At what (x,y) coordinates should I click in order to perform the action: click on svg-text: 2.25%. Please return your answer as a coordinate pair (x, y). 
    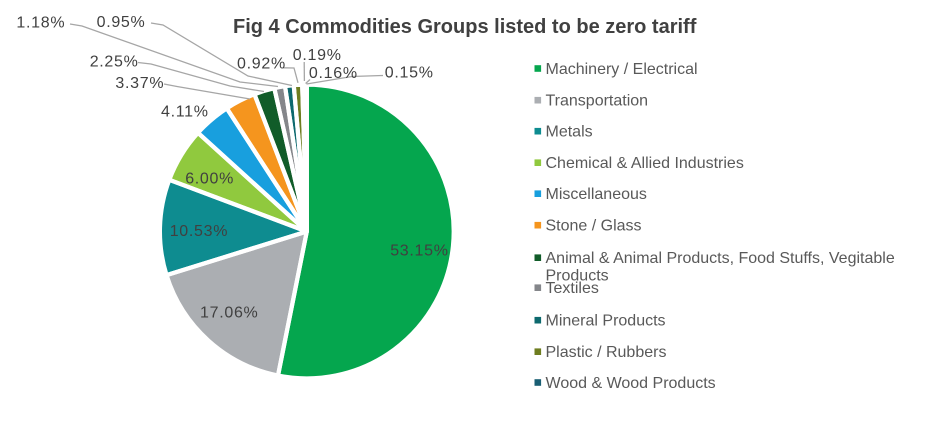
    Looking at the image, I should click on (114, 62).